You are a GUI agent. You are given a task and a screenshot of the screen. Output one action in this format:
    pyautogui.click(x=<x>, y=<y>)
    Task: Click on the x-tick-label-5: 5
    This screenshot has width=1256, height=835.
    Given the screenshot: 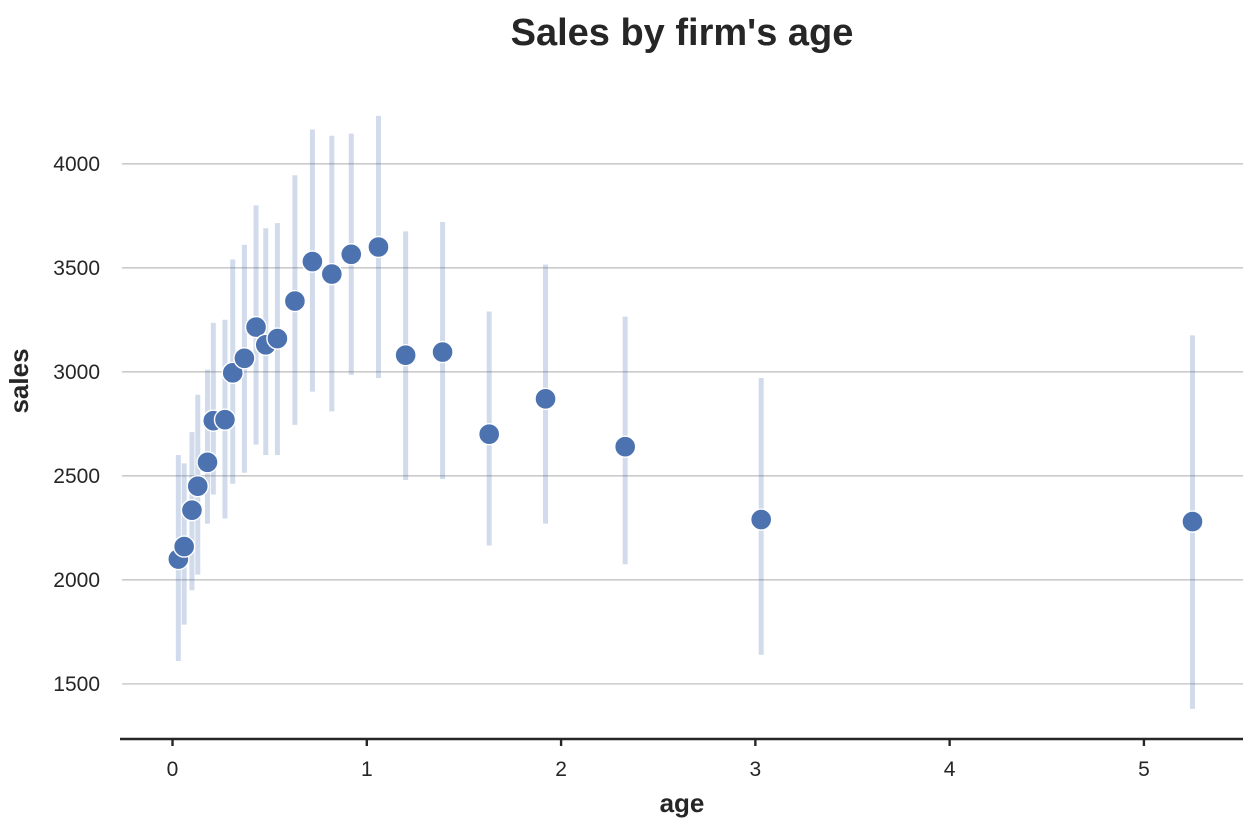 What is the action you would take?
    pyautogui.click(x=1144, y=769)
    